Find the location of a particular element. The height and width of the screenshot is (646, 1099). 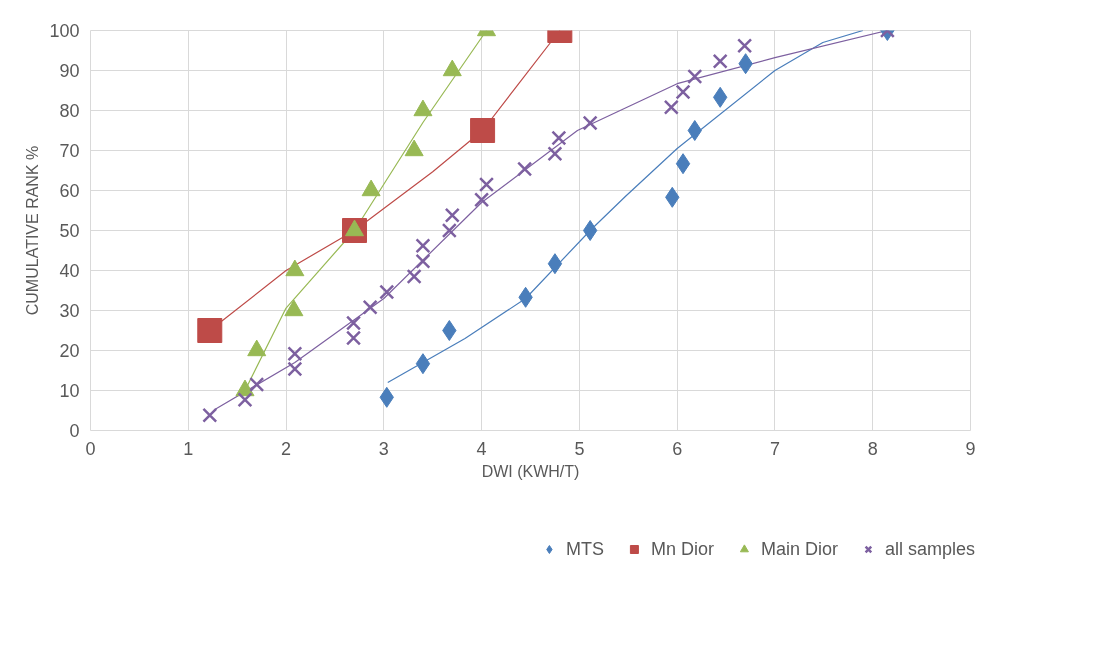

x-tick-label: 0 is located at coordinates (90, 448).